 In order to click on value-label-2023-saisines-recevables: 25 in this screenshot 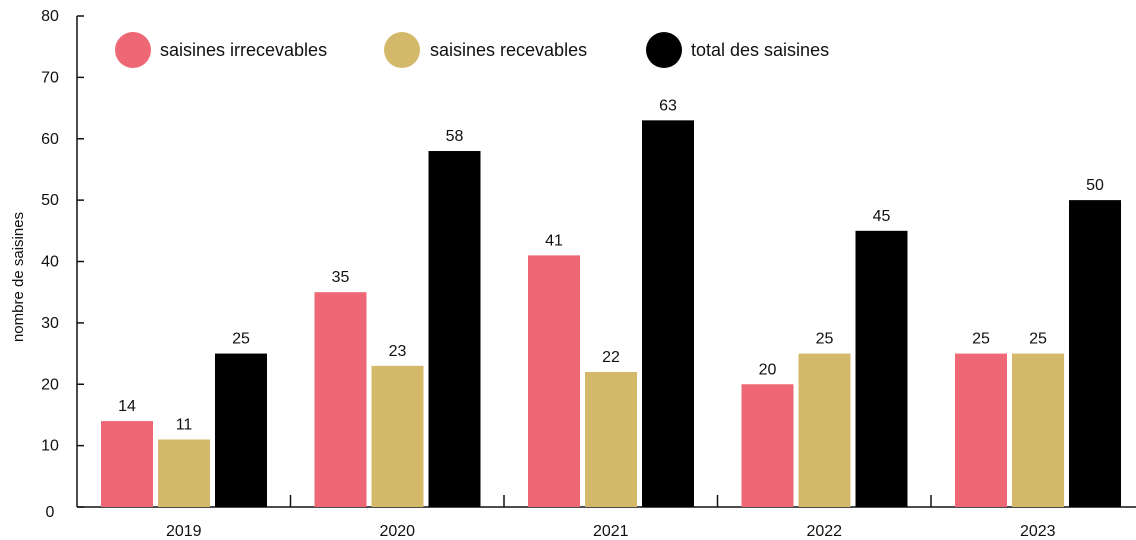, I will do `click(1038, 339)`.